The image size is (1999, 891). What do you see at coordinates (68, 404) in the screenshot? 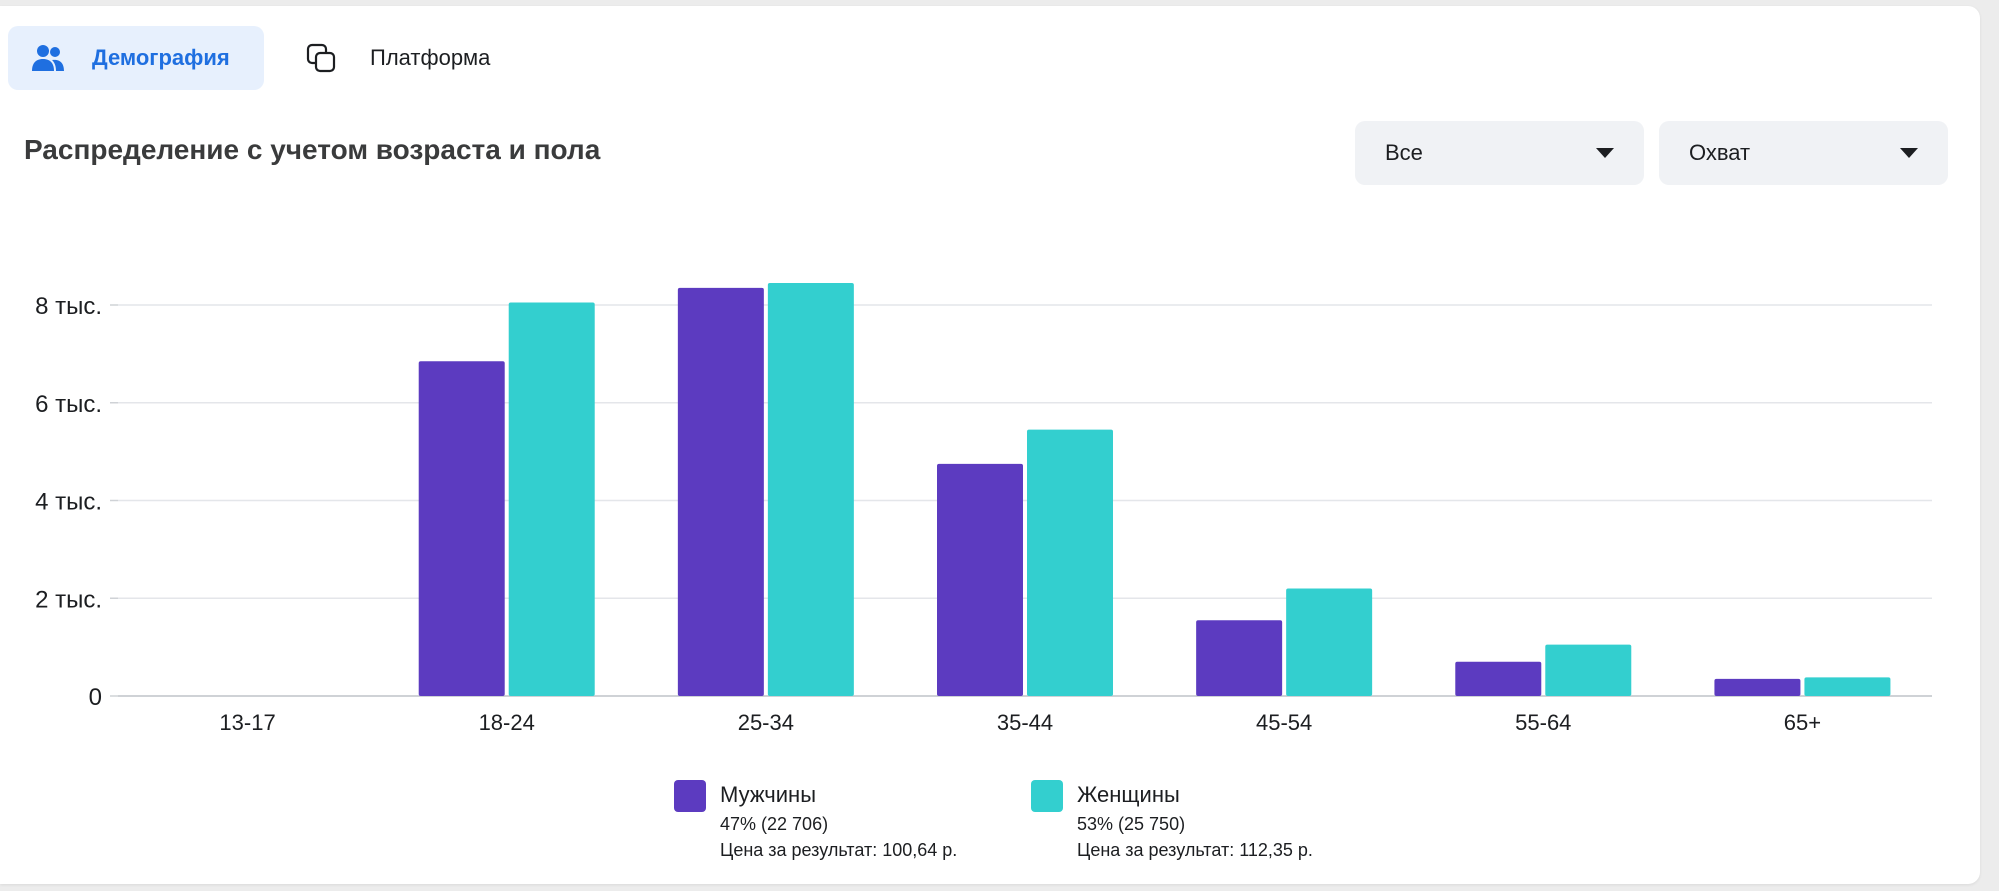
I see `y-tick-label: 6 тыс.` at bounding box center [68, 404].